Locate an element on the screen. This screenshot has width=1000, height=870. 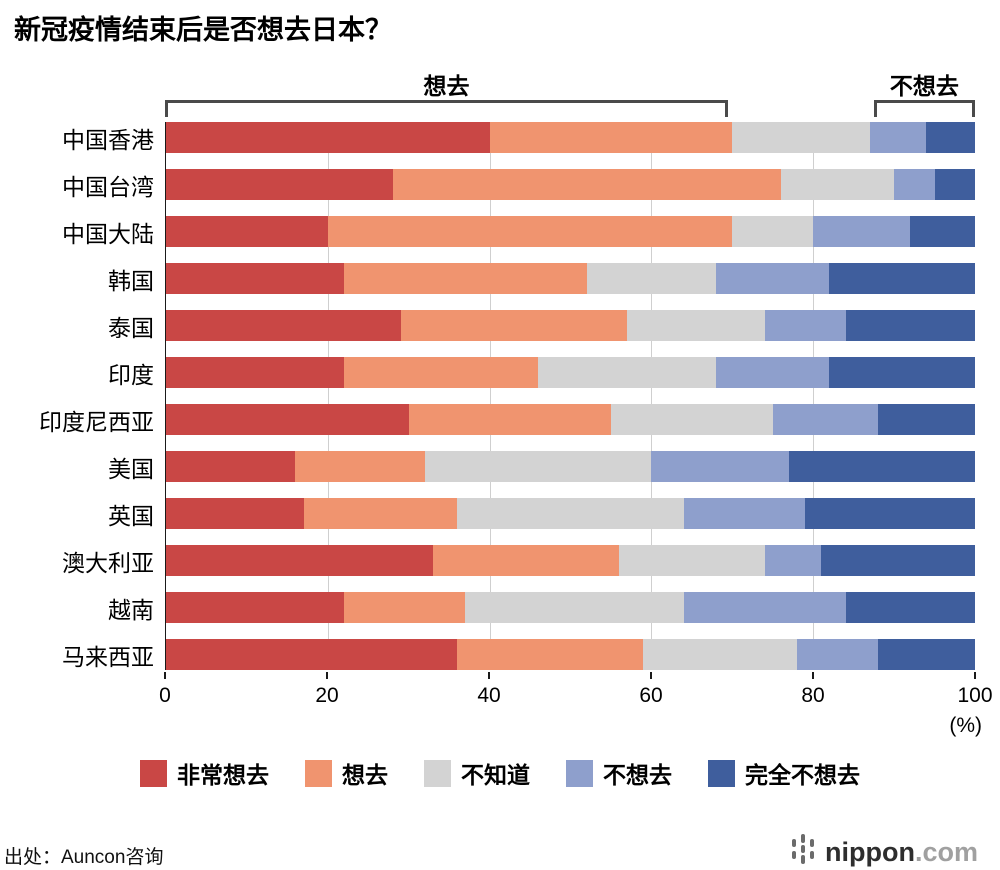
category-label: 澳大利亚 is located at coordinates (108, 562).